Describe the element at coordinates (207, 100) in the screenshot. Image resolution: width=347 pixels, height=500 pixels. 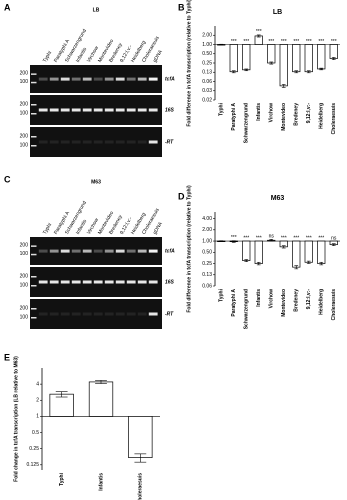
I see `y-tick-label: 0.02` at that location.